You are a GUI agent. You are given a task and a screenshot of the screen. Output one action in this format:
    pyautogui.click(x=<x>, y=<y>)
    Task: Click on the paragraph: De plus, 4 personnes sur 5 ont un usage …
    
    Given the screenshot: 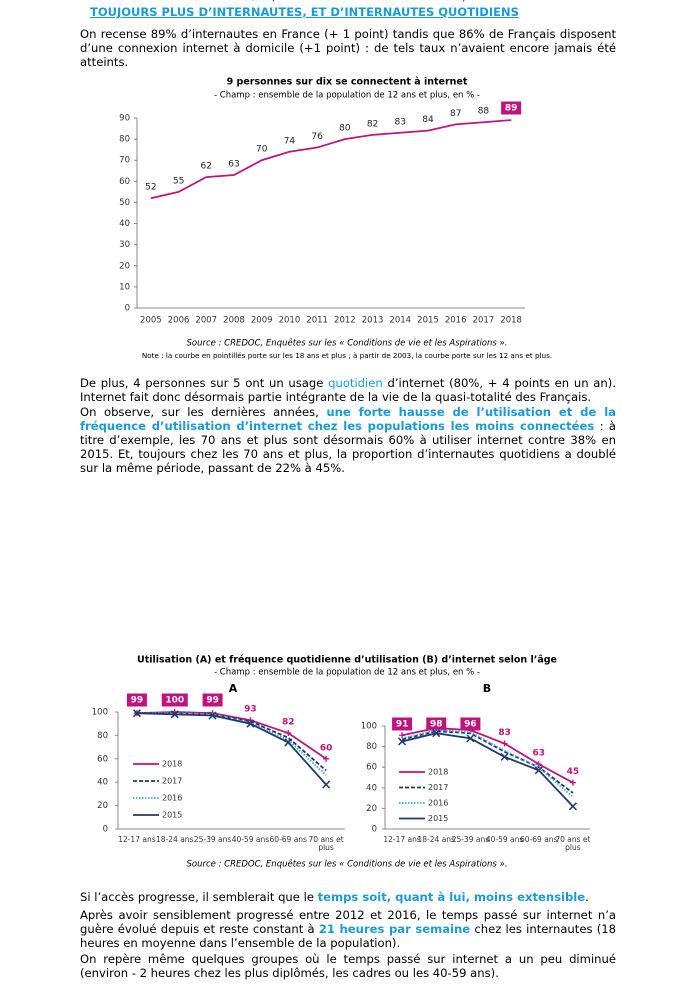 What is the action you would take?
    pyautogui.click(x=348, y=390)
    